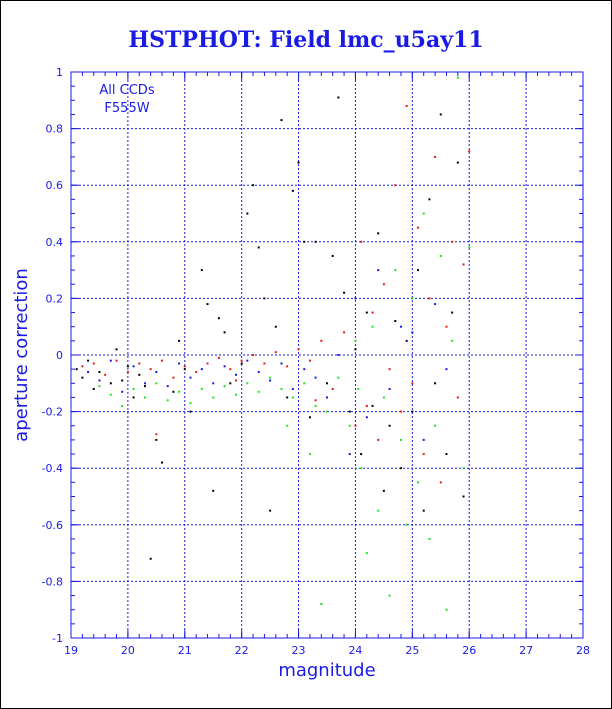 This screenshot has width=612, height=709. I want to click on x-tick-label: 26, so click(469, 650).